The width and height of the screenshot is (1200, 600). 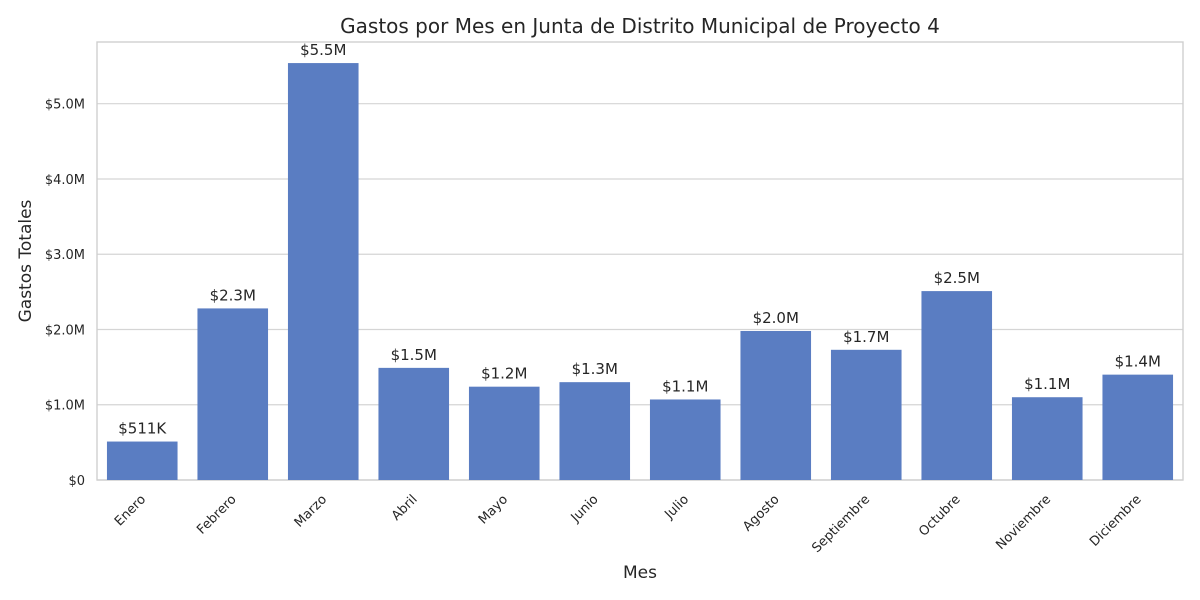 What do you see at coordinates (776, 318) in the screenshot?
I see `bar-value-label: $2.0M` at bounding box center [776, 318].